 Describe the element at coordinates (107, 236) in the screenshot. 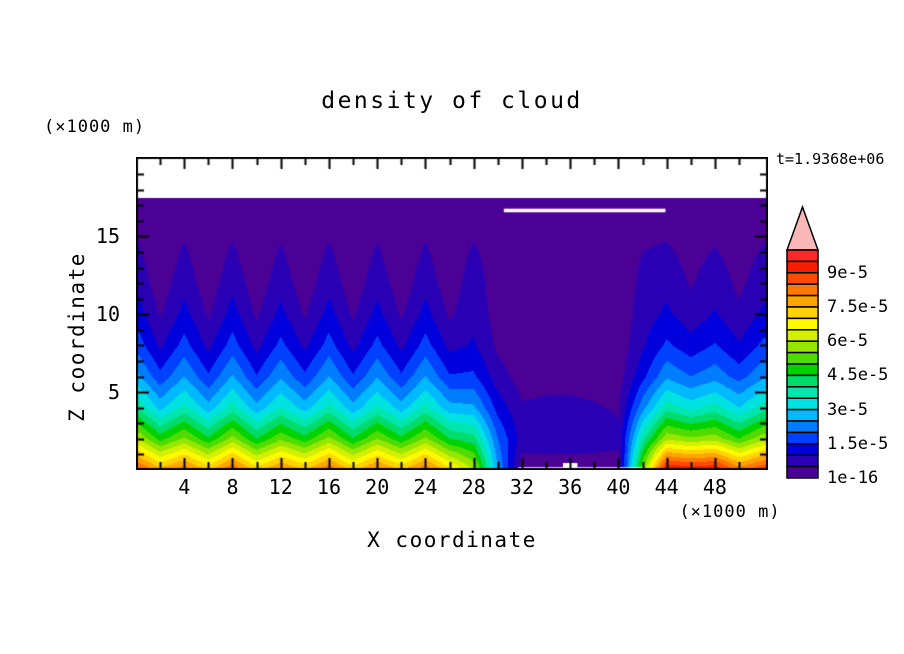

I see `z-tick-label: 15` at that location.